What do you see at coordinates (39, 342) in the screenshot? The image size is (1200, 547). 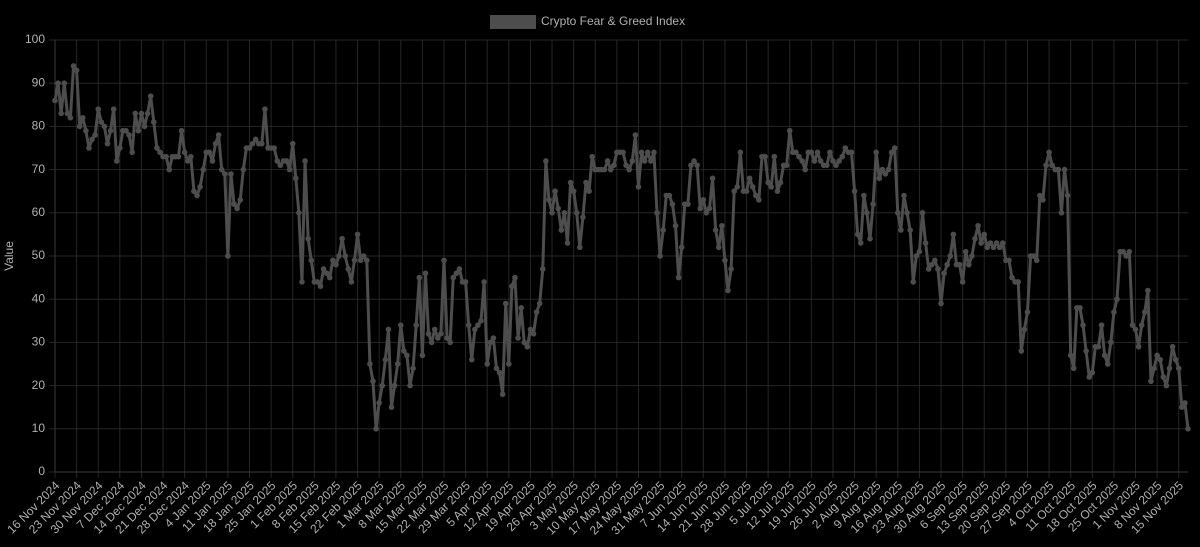 I see `y-tick-label: 30` at bounding box center [39, 342].